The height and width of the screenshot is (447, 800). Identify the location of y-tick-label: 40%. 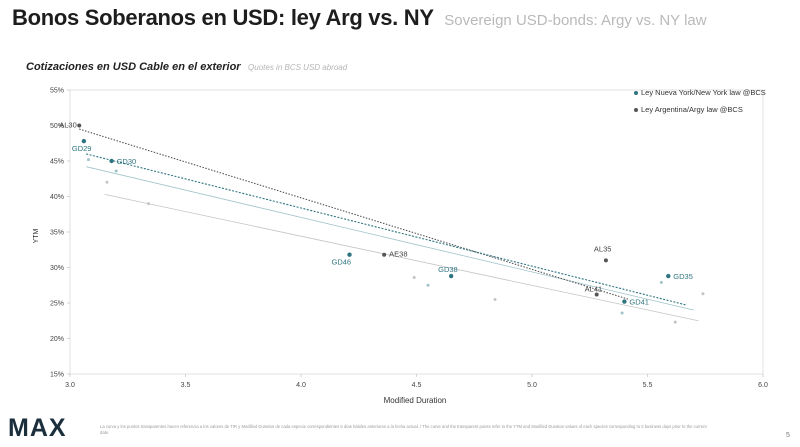
(57, 197).